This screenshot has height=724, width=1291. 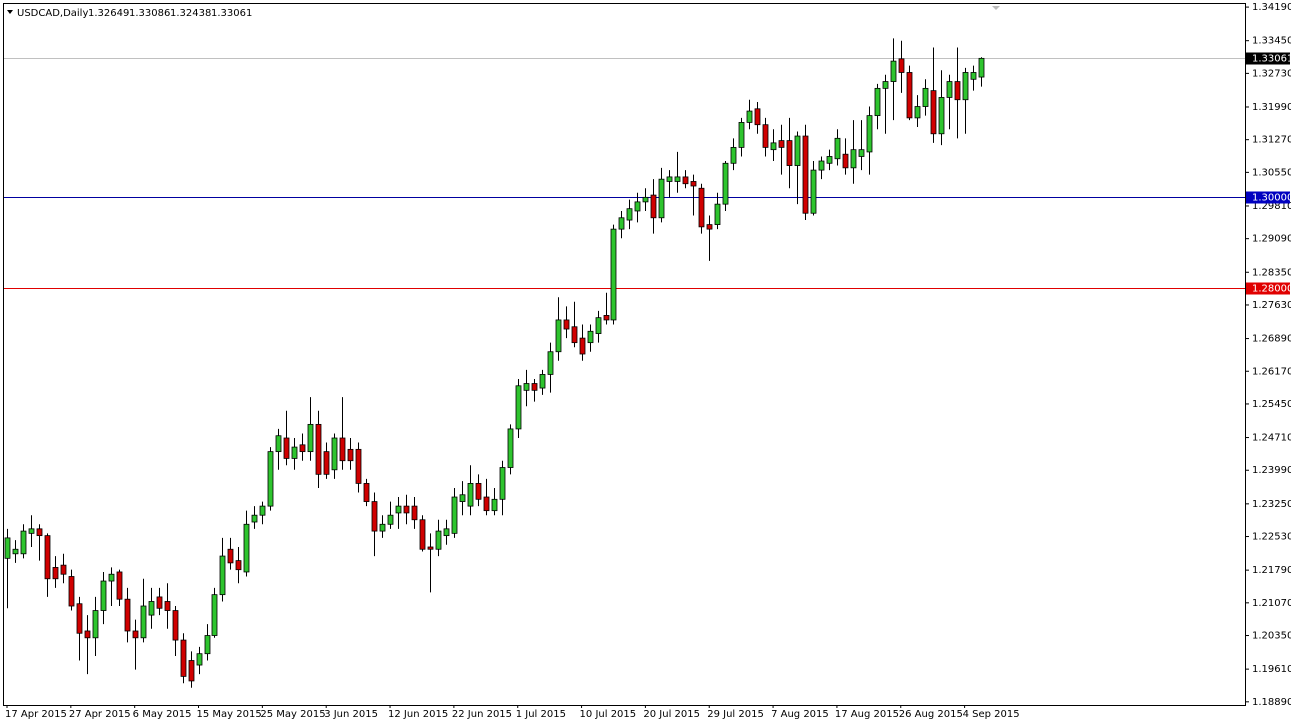 I want to click on x-tick-label: 4 Sep 2015, so click(x=991, y=714).